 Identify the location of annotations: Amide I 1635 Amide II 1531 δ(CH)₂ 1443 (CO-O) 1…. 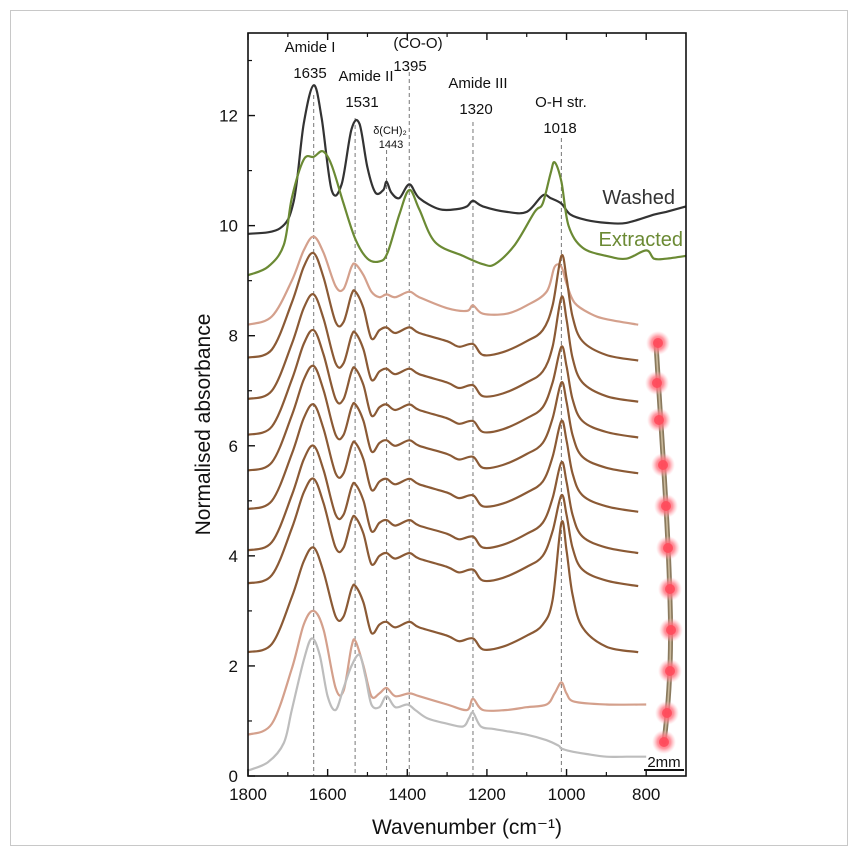
(436, 93).